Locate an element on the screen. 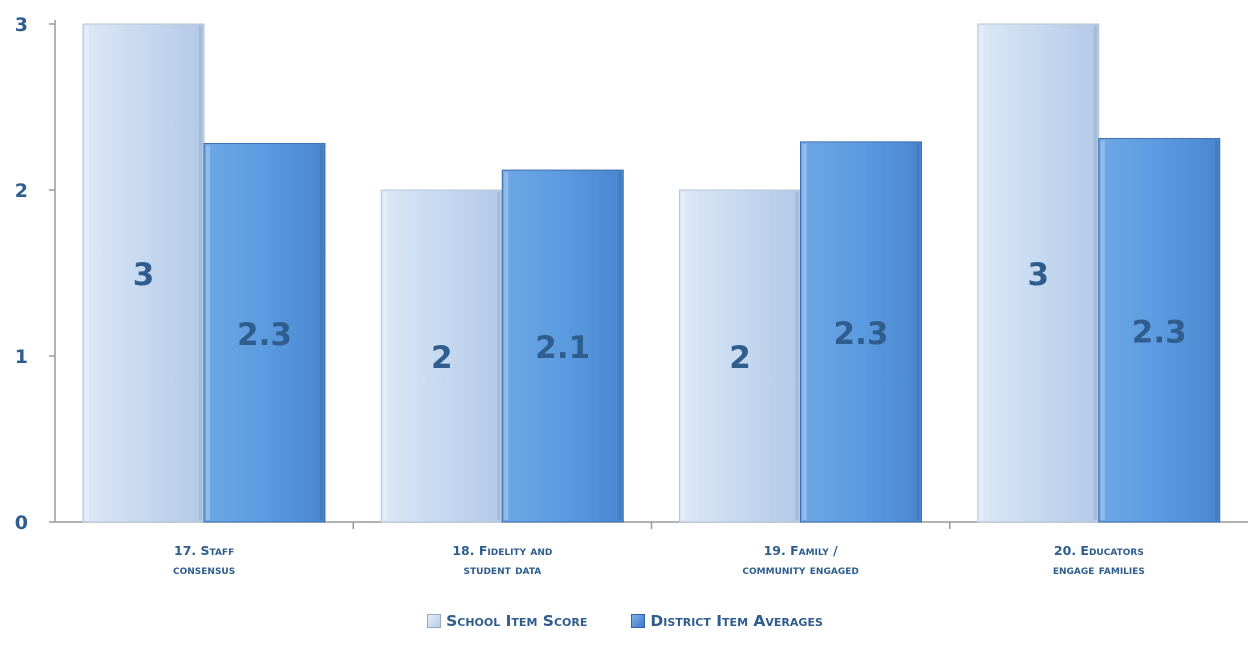 The width and height of the screenshot is (1250, 658). x-tick-label: 17. Staff consensus is located at coordinates (204, 560).